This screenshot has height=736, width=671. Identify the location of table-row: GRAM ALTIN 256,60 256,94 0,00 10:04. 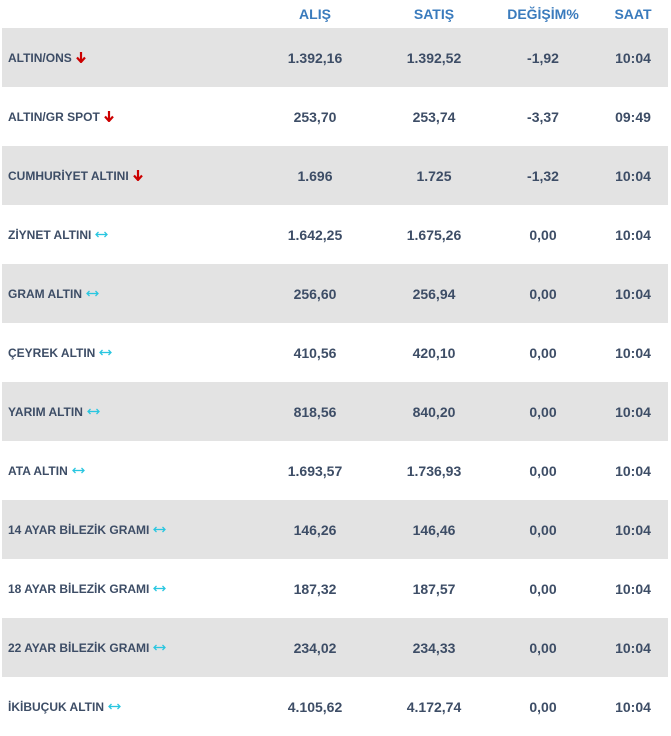
(335, 293).